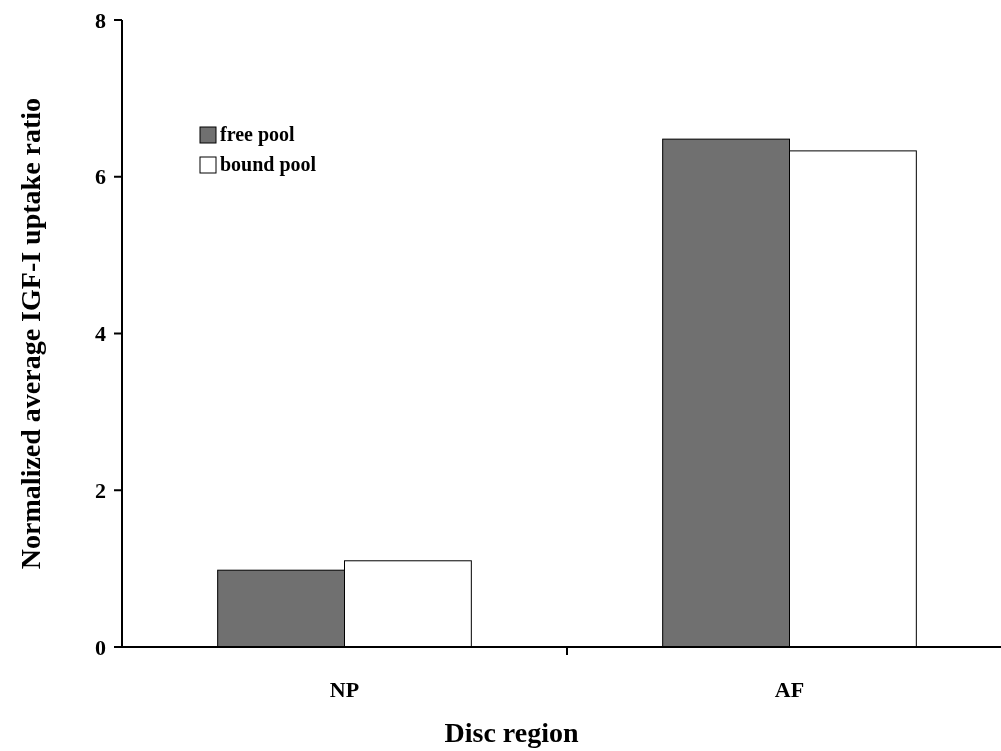 Image resolution: width=1001 pixels, height=751 pixels. I want to click on x-tick-label: AF, so click(789, 689).